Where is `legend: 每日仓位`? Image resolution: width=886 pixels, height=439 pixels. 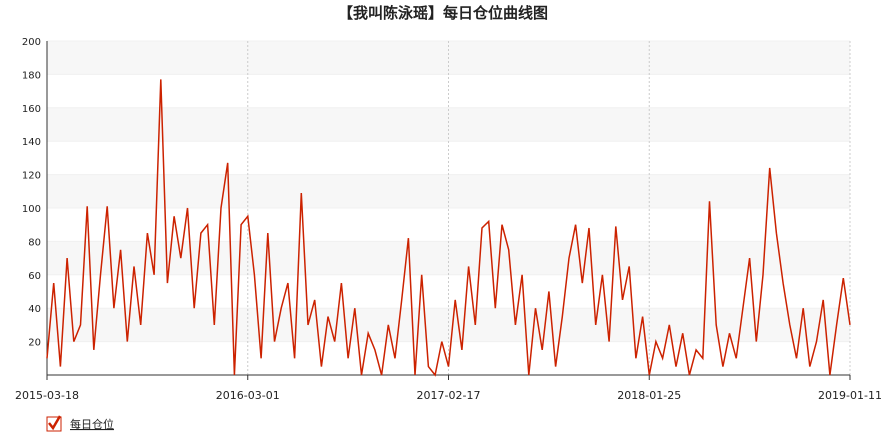
legend: 每日仓位 is located at coordinates (80, 423).